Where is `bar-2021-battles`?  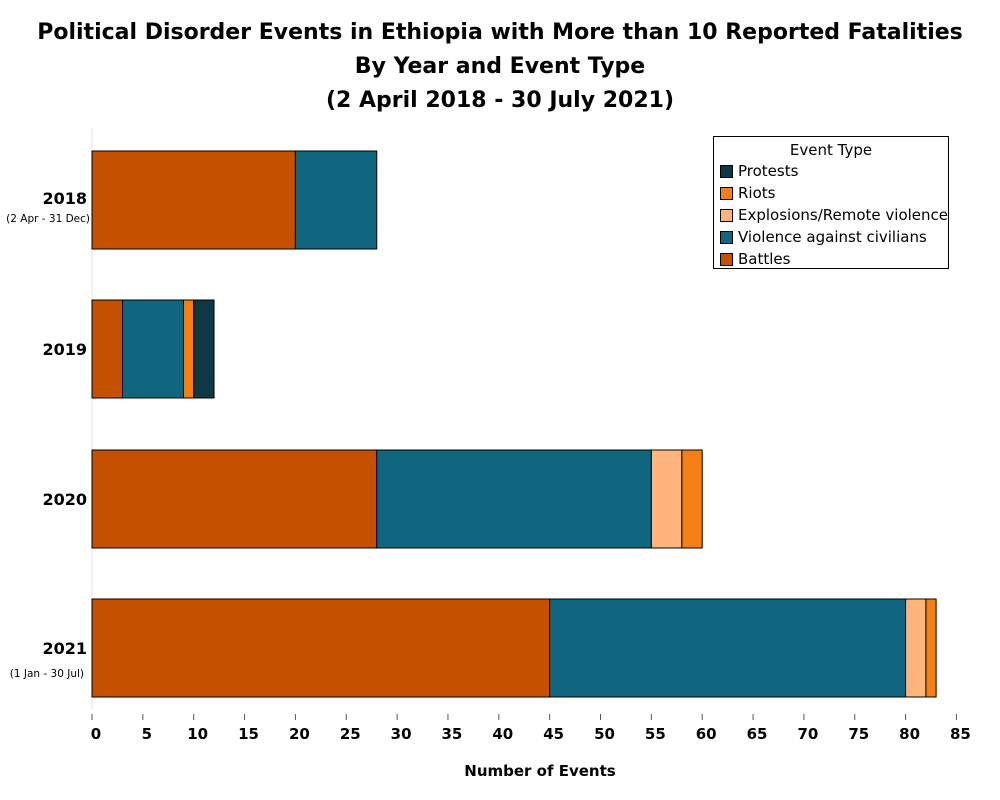 bar-2021-battles is located at coordinates (321, 648).